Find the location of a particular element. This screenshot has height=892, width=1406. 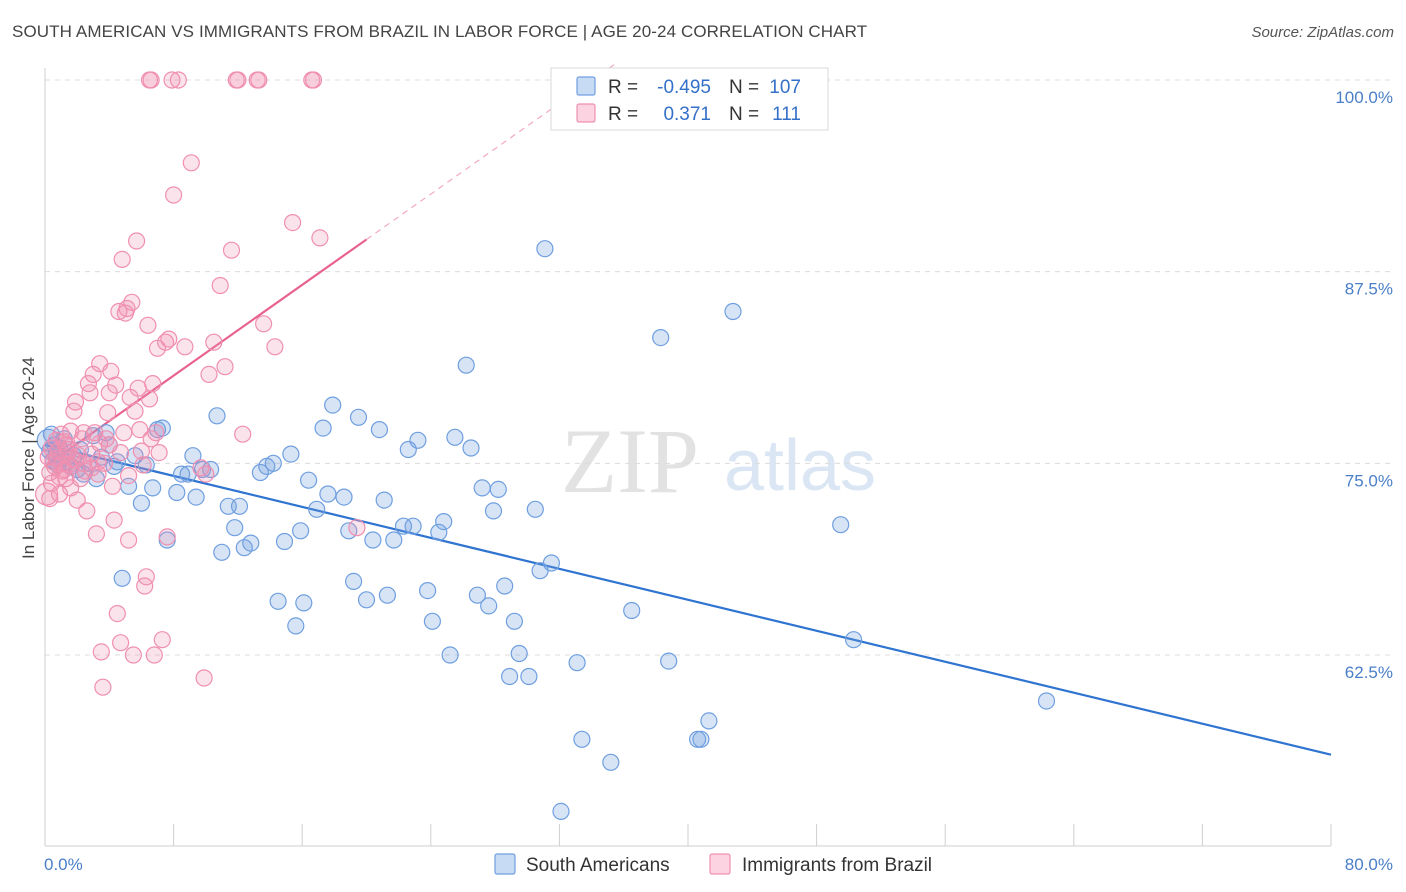

y-tick-label-2: 87.5% is located at coordinates (1369, 289).